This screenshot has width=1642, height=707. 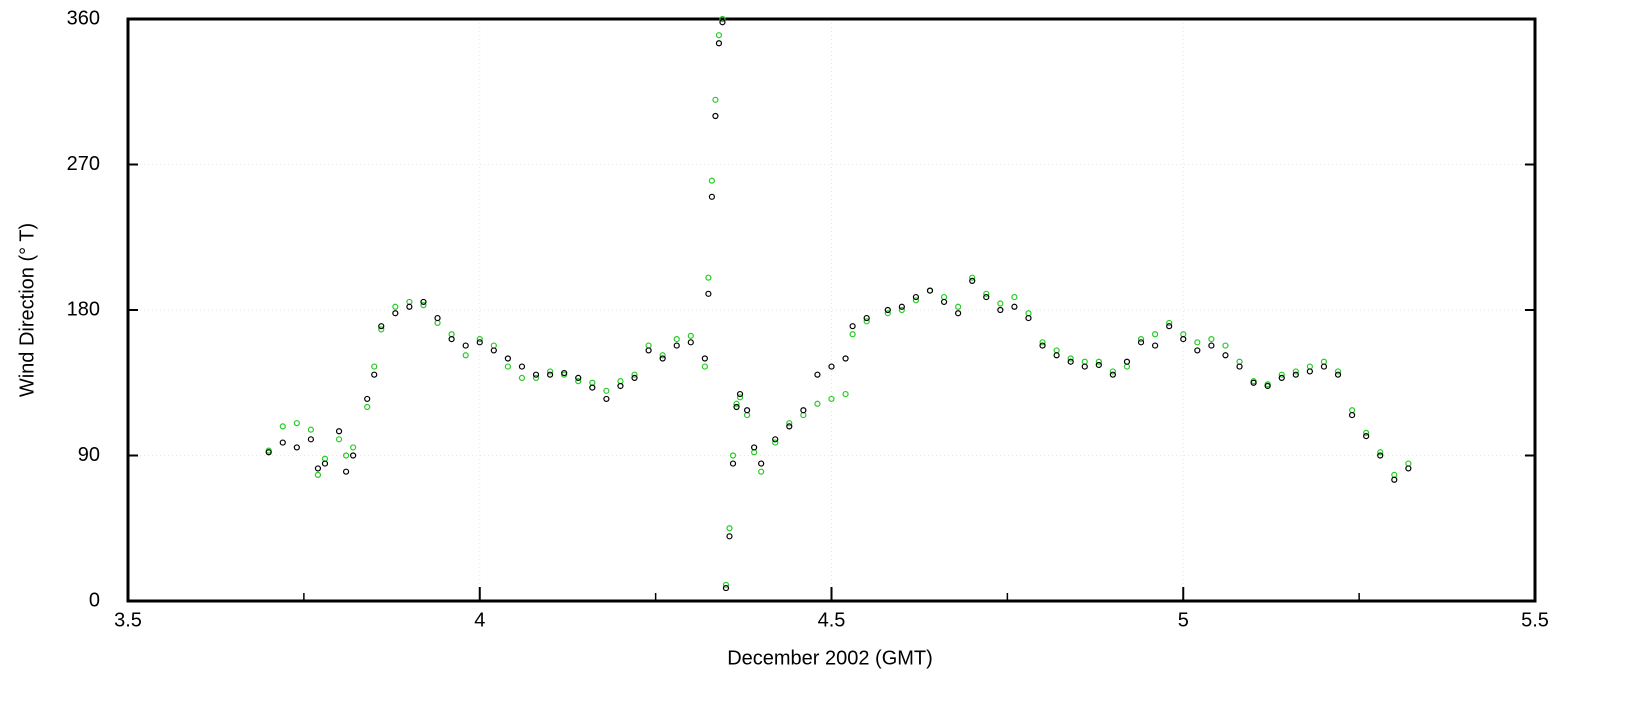 I want to click on y-tick-label: 360, so click(x=83, y=18).